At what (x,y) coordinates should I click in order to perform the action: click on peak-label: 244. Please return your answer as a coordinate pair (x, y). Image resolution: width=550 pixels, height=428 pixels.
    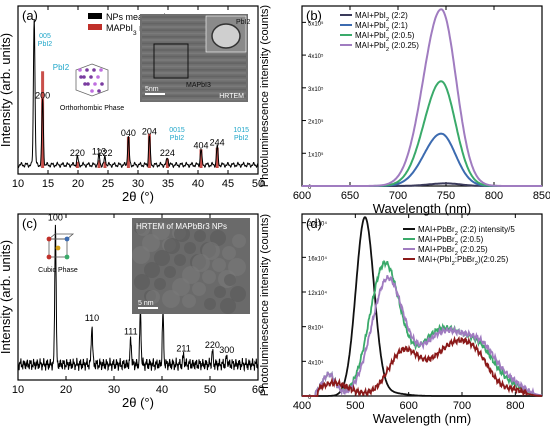
    Looking at the image, I should click on (217, 142).